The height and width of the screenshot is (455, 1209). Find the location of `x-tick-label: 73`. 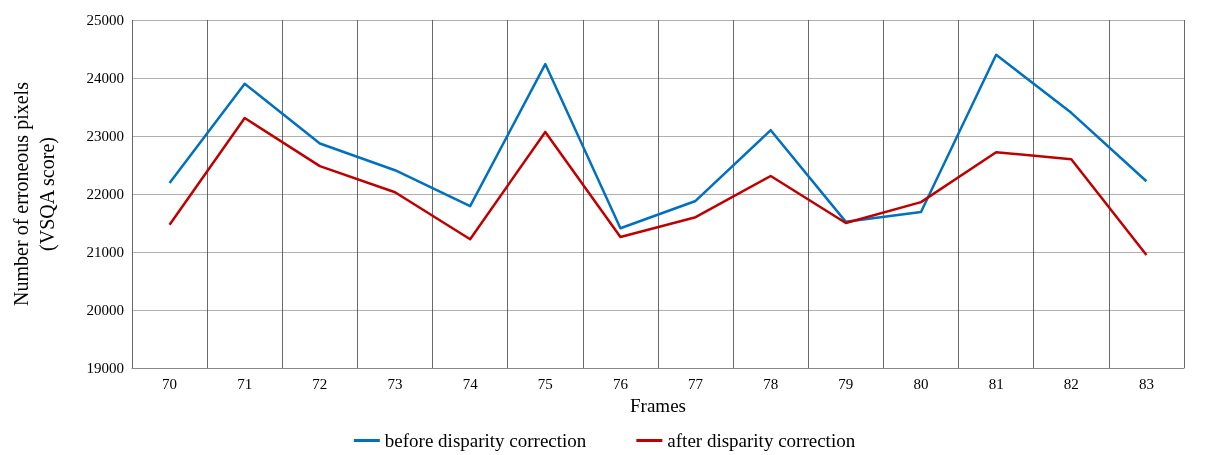

x-tick-label: 73 is located at coordinates (395, 383).